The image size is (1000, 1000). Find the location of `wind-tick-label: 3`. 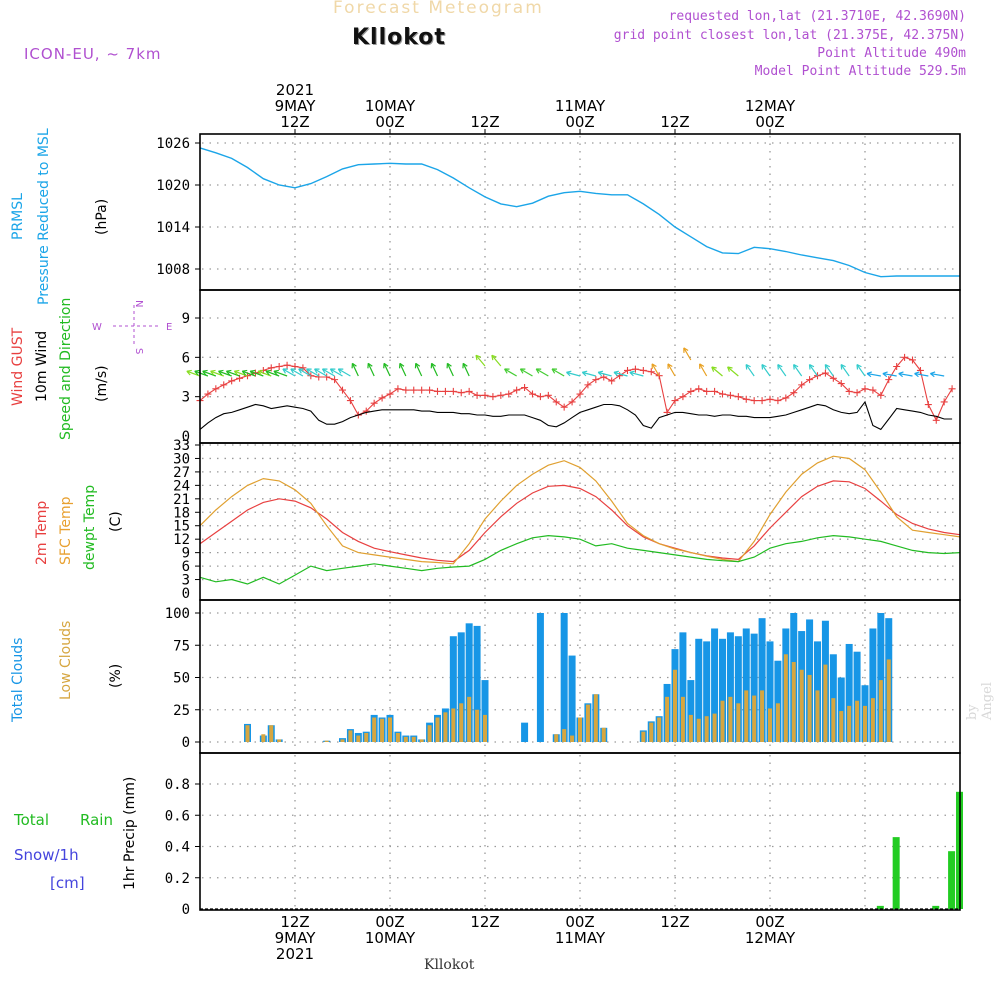

wind-tick-label: 3 is located at coordinates (186, 398).